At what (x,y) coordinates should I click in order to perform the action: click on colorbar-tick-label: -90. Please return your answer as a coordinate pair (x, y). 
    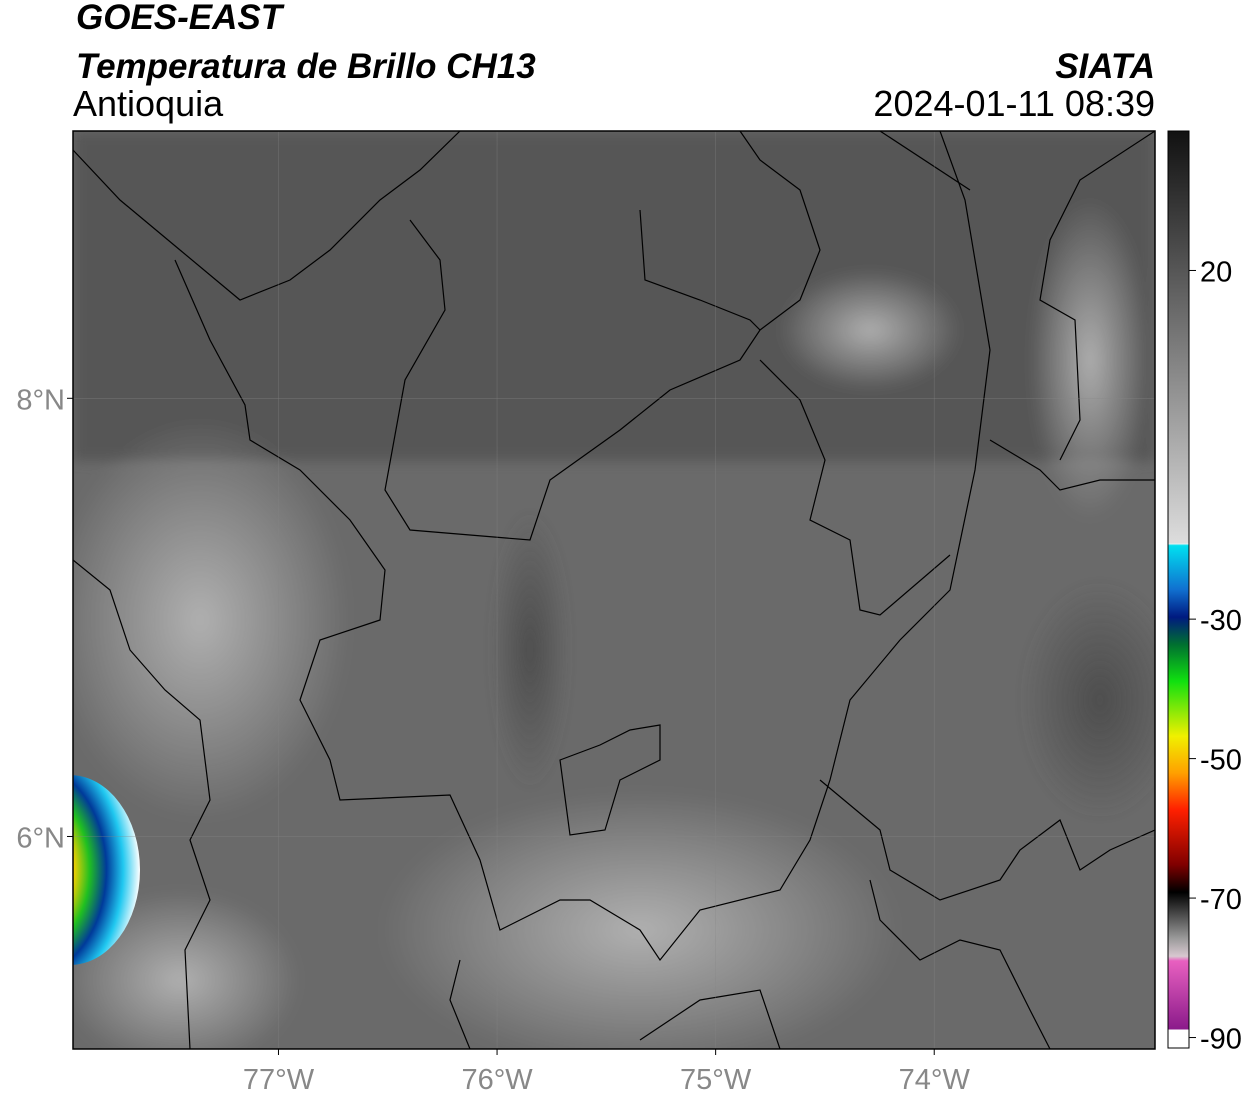
    Looking at the image, I should click on (1221, 1040).